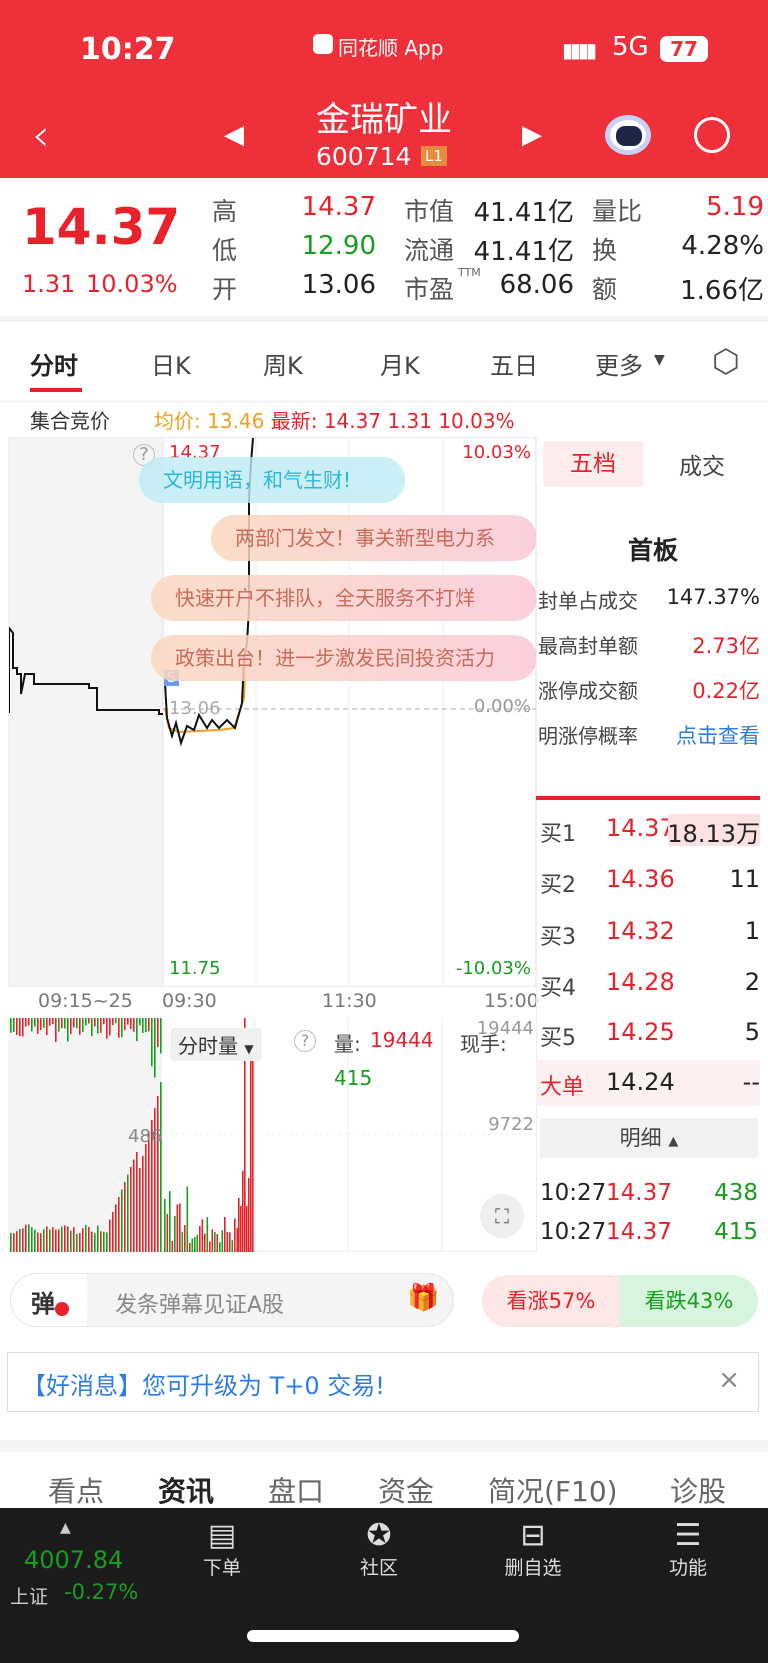 The height and width of the screenshot is (1663, 768). What do you see at coordinates (326, 421) in the screenshot?
I see `latest-price: 最新: 14.37` at bounding box center [326, 421].